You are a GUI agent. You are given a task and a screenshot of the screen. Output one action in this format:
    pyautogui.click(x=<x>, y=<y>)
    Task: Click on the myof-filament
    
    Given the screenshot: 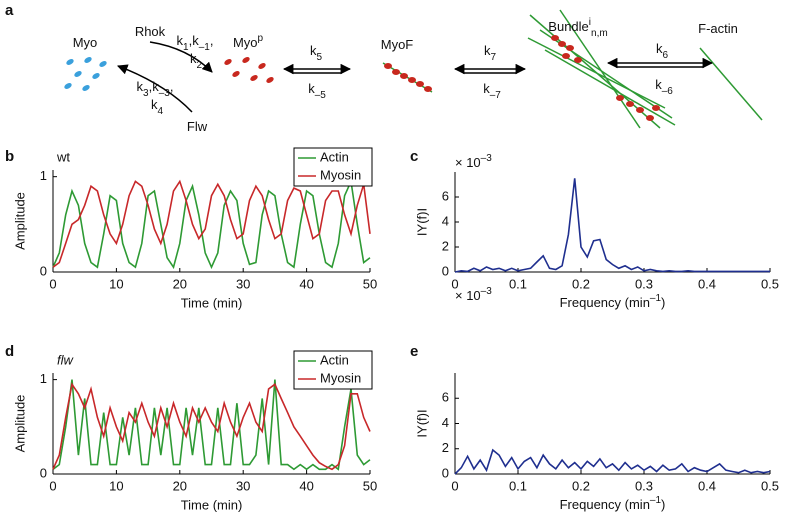 What is the action you would take?
    pyautogui.click(x=407, y=77)
    